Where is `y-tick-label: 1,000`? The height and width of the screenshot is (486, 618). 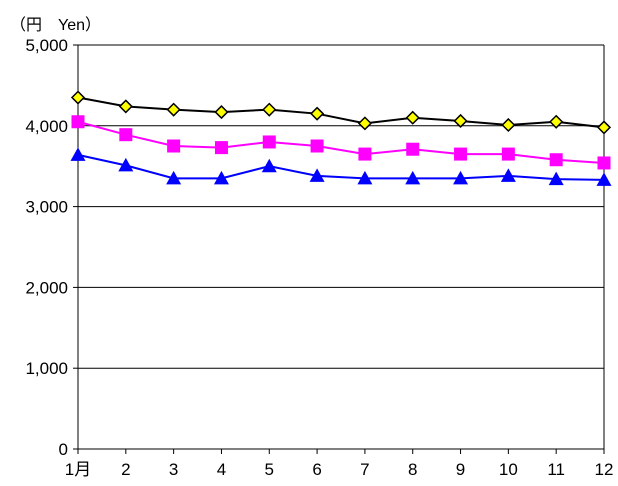 y-tick-label: 1,000 is located at coordinates (46, 368).